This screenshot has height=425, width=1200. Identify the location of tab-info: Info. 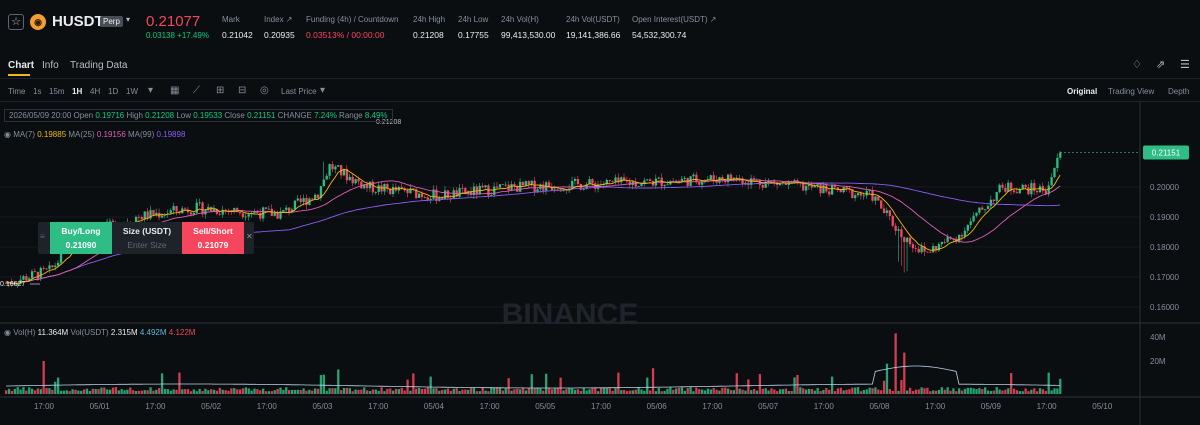
(50, 65).